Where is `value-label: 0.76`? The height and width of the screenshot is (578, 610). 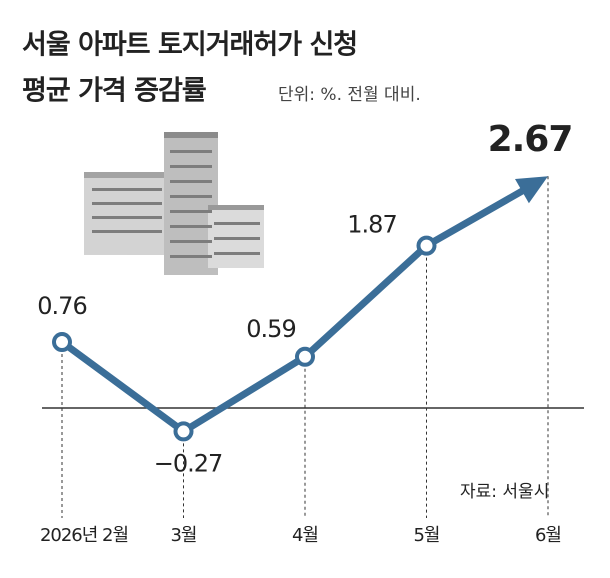
value-label: 0.76 is located at coordinates (61, 306).